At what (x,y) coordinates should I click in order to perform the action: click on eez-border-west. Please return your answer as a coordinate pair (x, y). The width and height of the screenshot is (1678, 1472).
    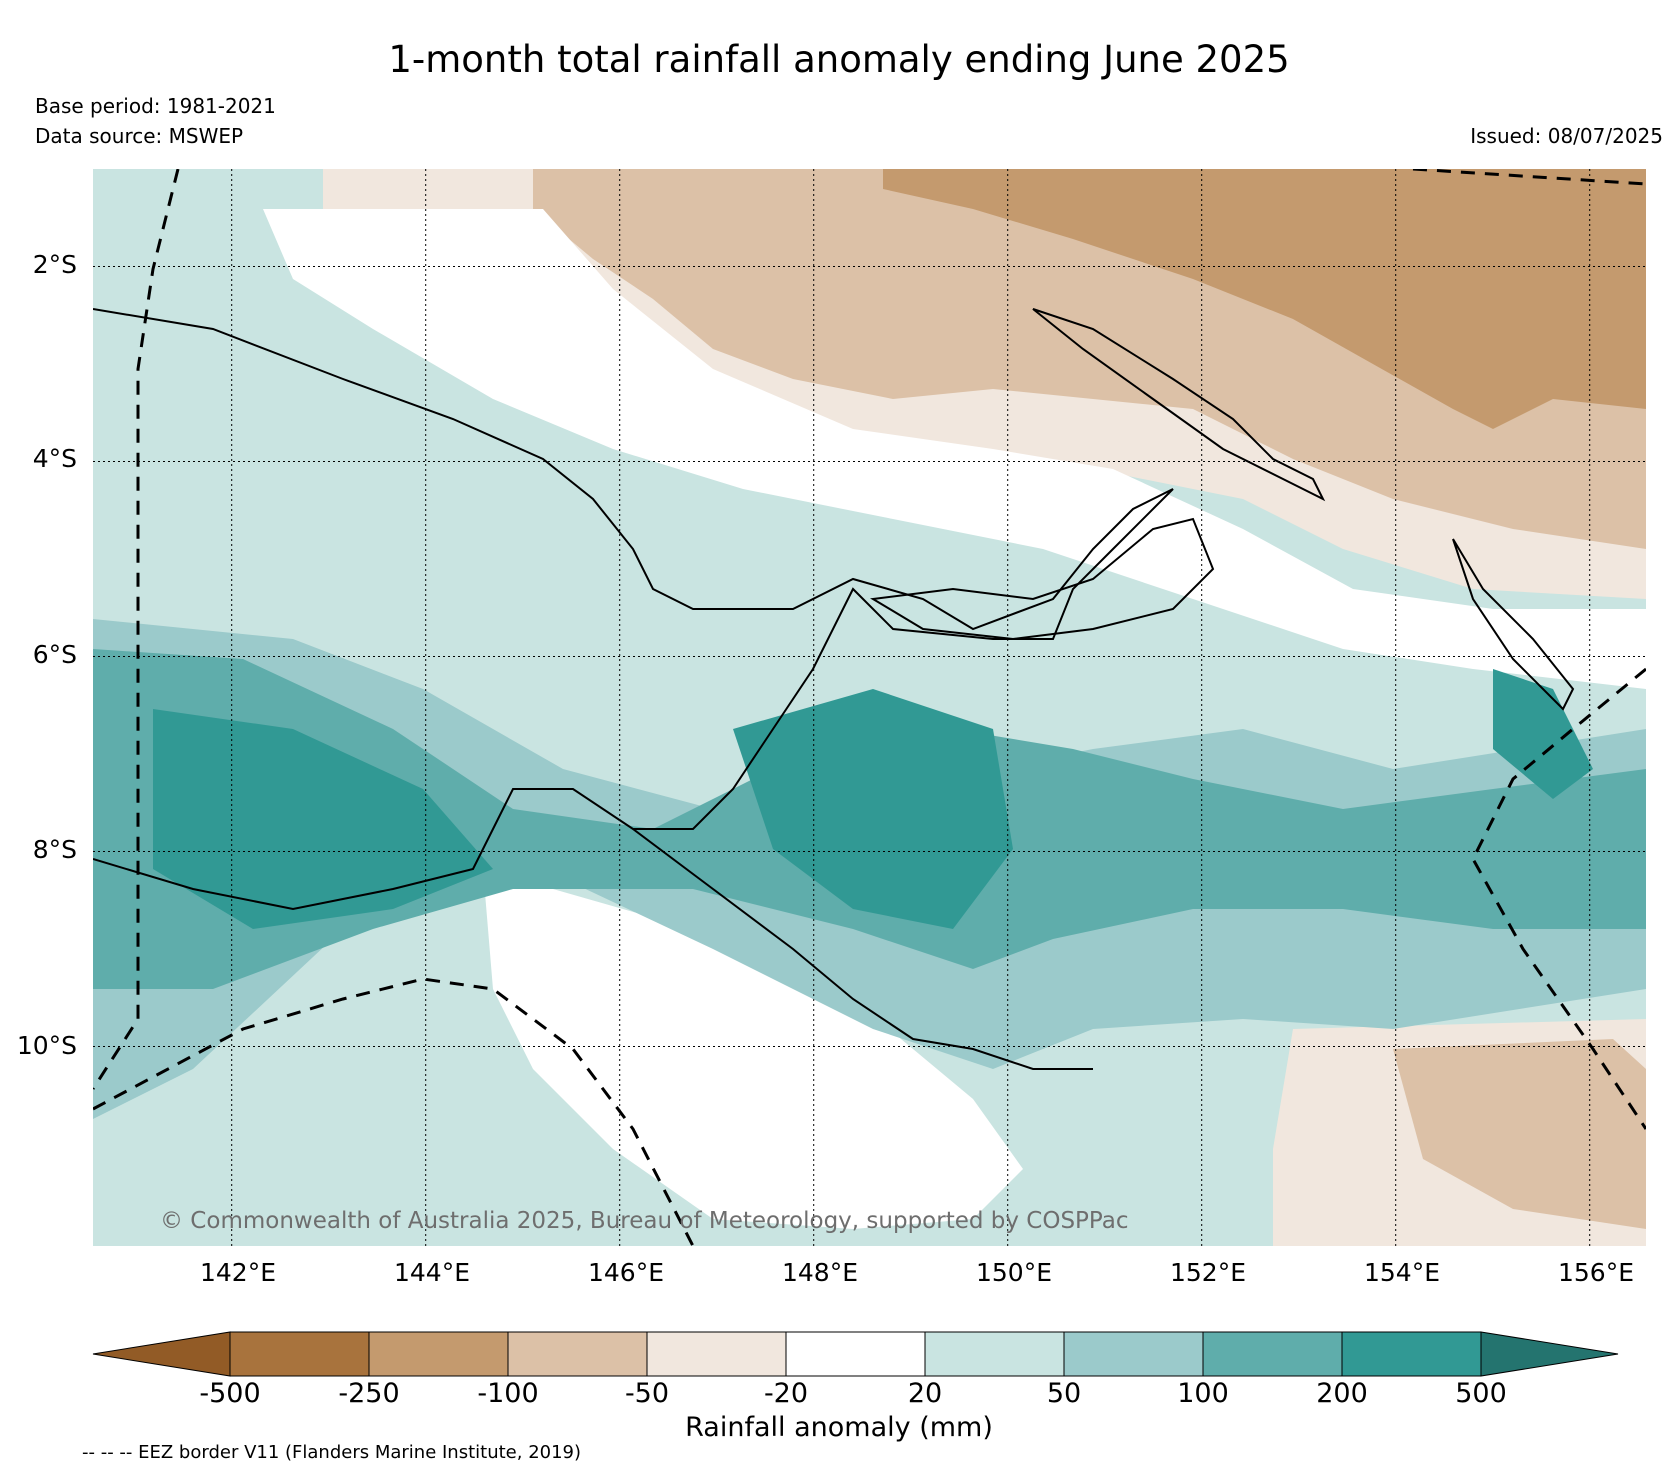
    Looking at the image, I should click on (136, 629).